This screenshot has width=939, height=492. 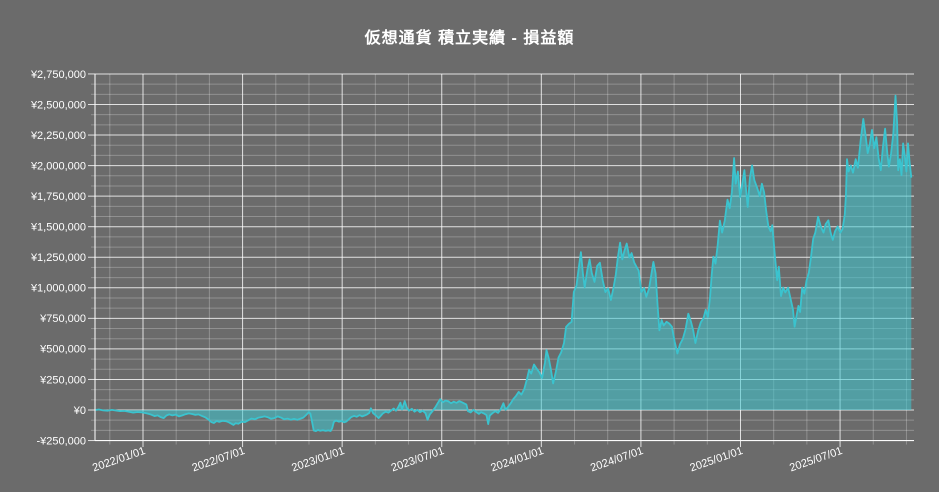 What do you see at coordinates (58, 228) in the screenshot?
I see `y-tick-label: ¥1,500,000` at bounding box center [58, 228].